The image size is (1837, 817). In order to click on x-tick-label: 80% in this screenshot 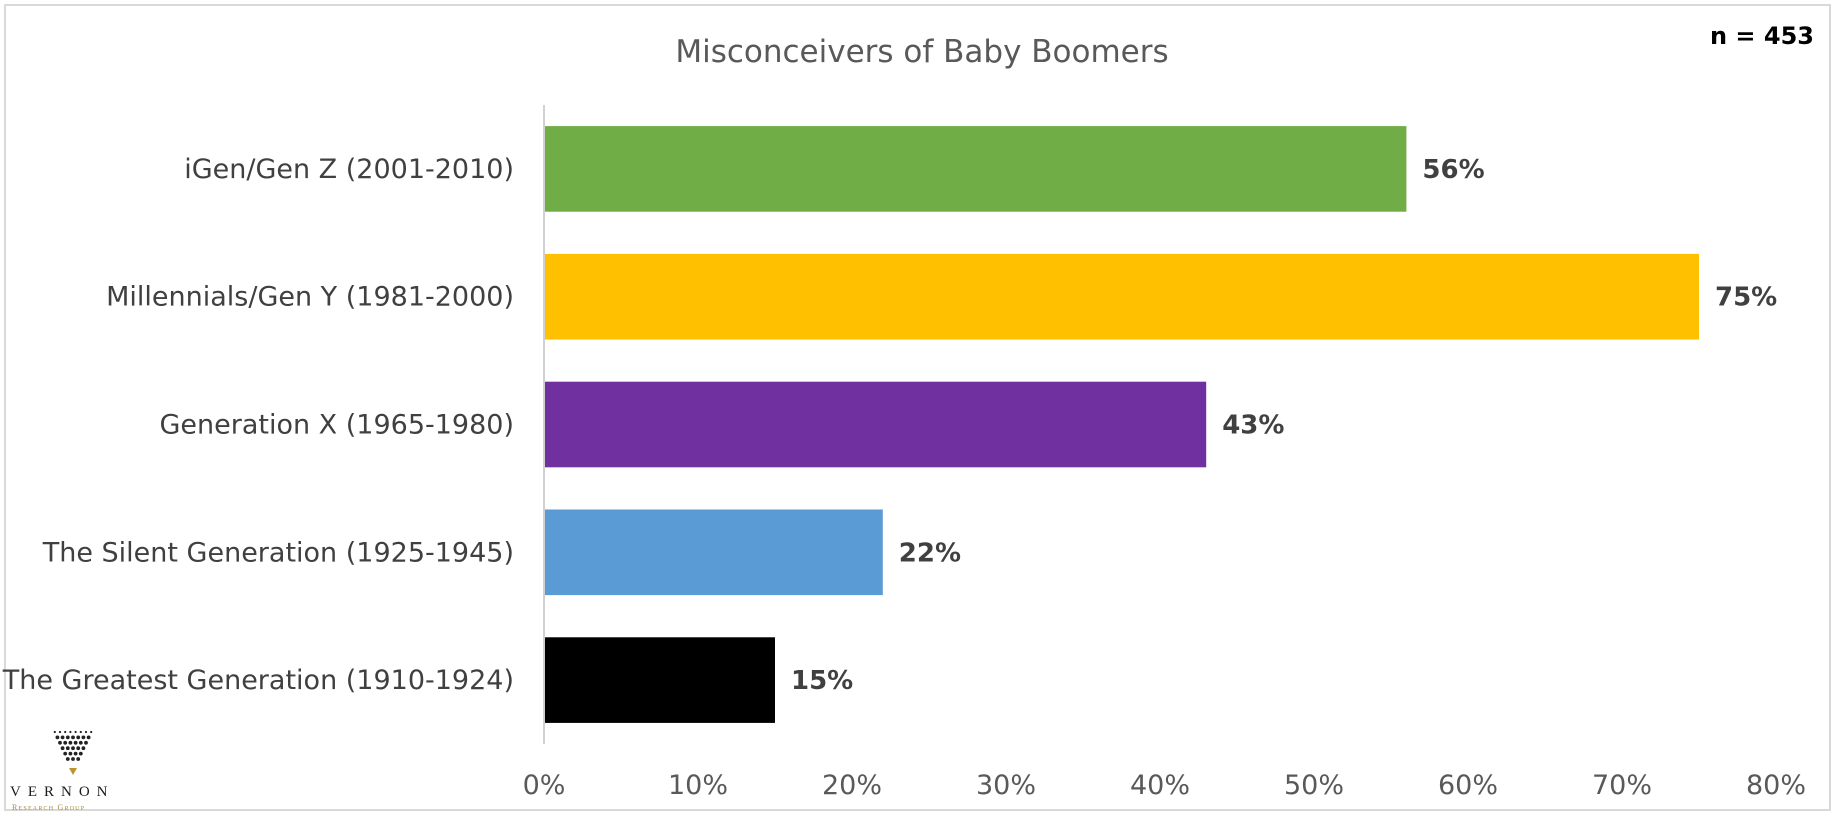, I will do `click(1776, 785)`.